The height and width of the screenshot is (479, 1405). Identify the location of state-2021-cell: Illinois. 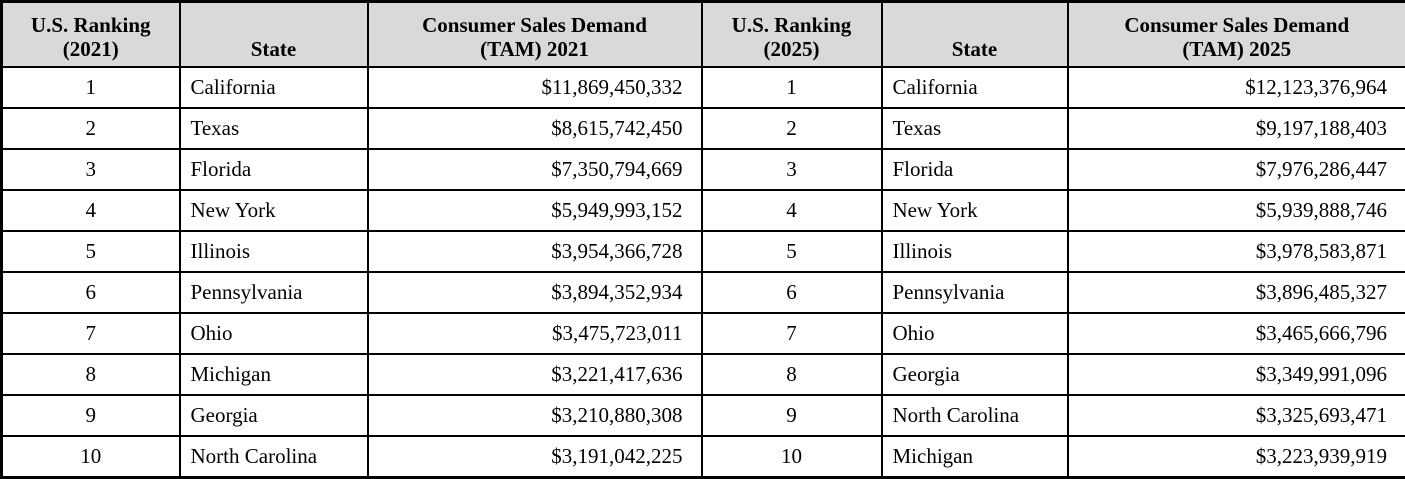
(274, 251).